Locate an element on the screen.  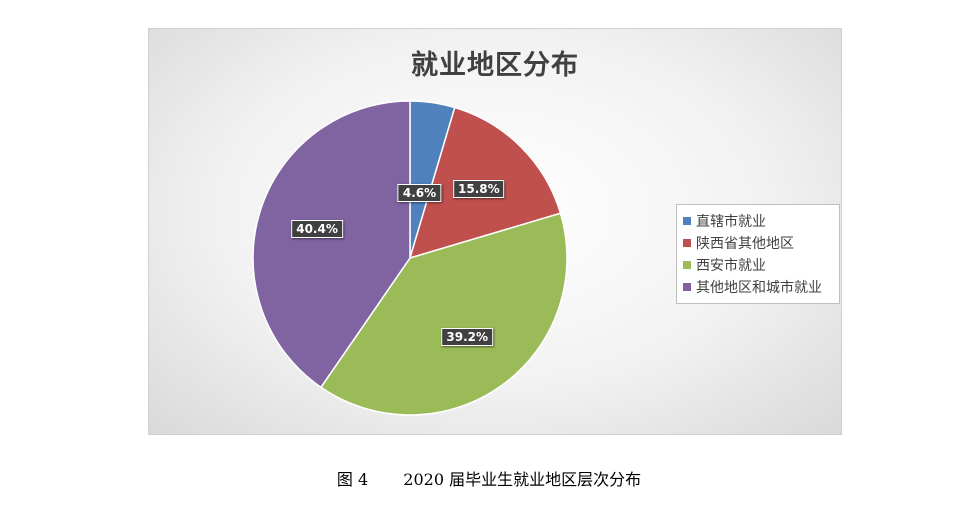
legend-label: 直辖市就业 is located at coordinates (731, 222).